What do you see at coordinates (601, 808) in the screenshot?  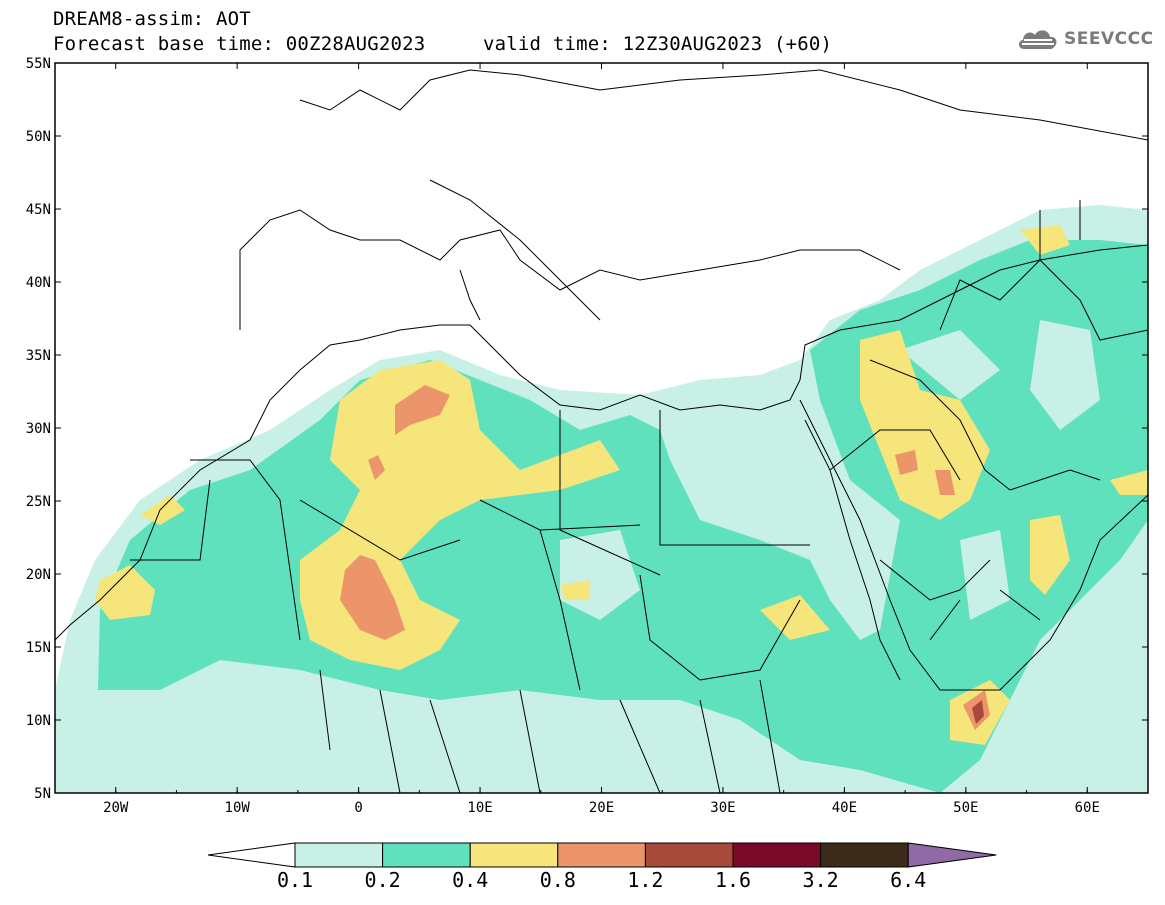 I see `lon-tick-label: 20E` at bounding box center [601, 808].